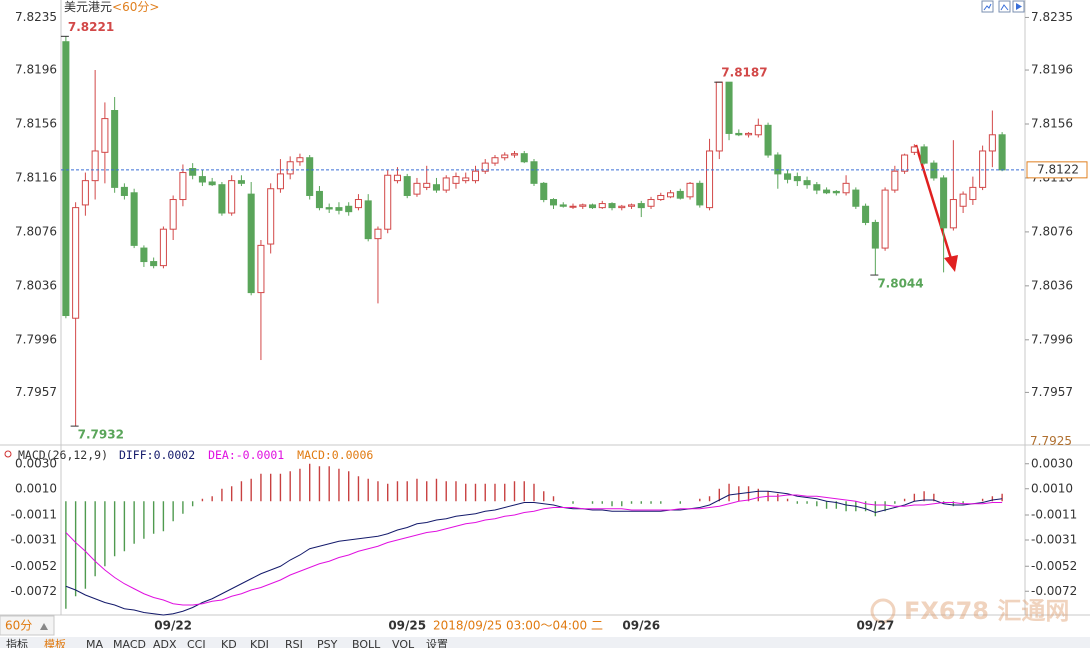 This screenshot has width=1090, height=648. What do you see at coordinates (229, 643) in the screenshot?
I see `indicator-tab: KD` at bounding box center [229, 643].